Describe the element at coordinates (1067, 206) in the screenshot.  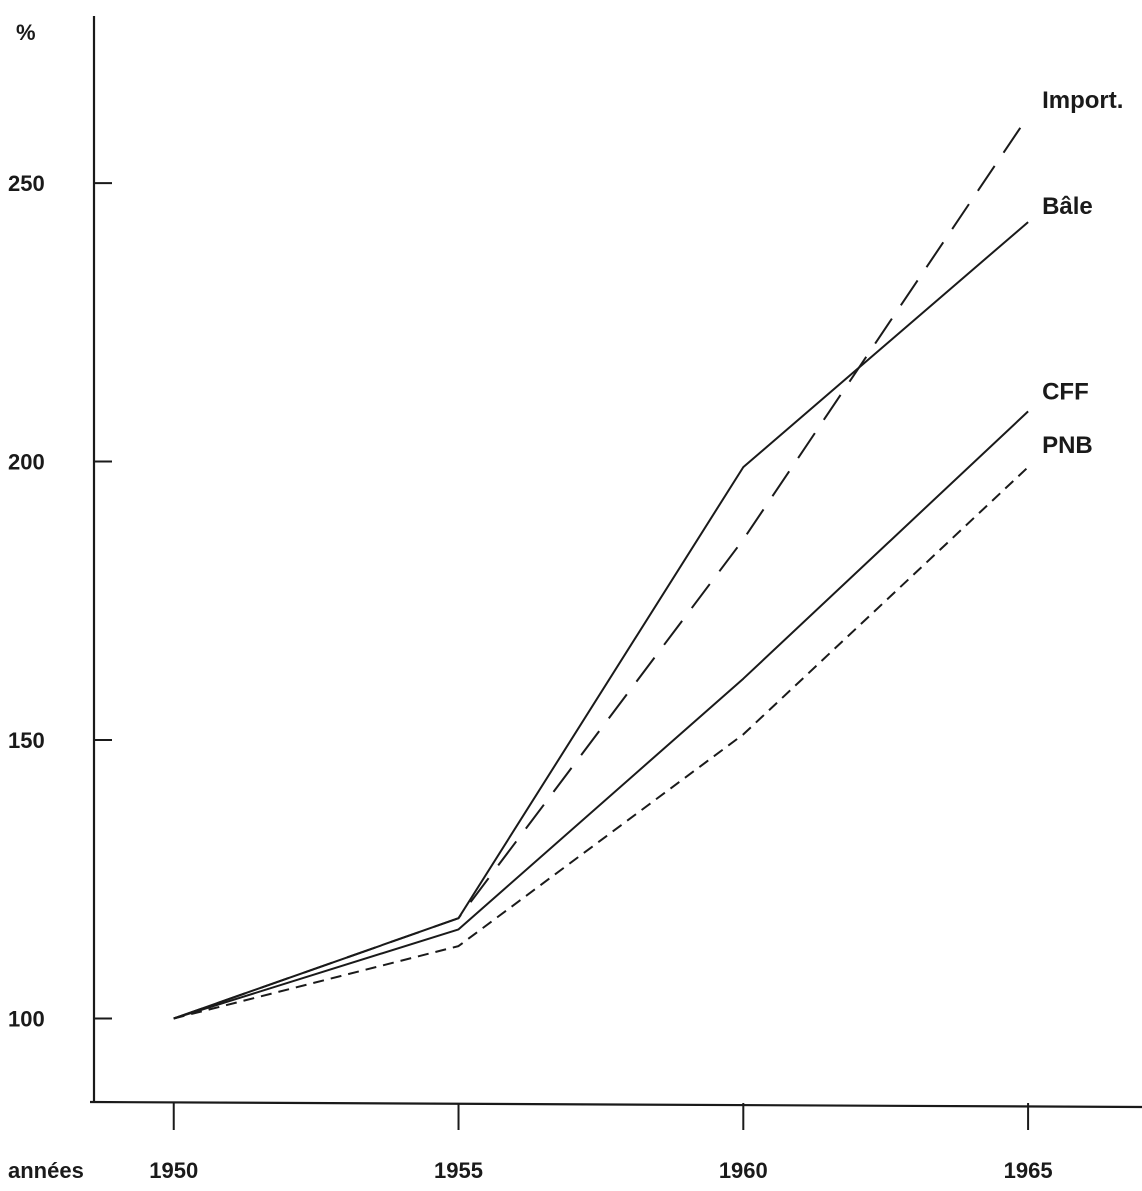
I see `series-label-ble: Bâle` at that location.